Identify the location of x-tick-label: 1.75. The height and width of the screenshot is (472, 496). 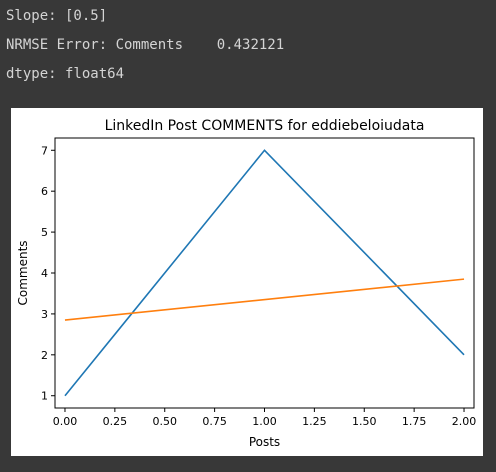
(414, 421).